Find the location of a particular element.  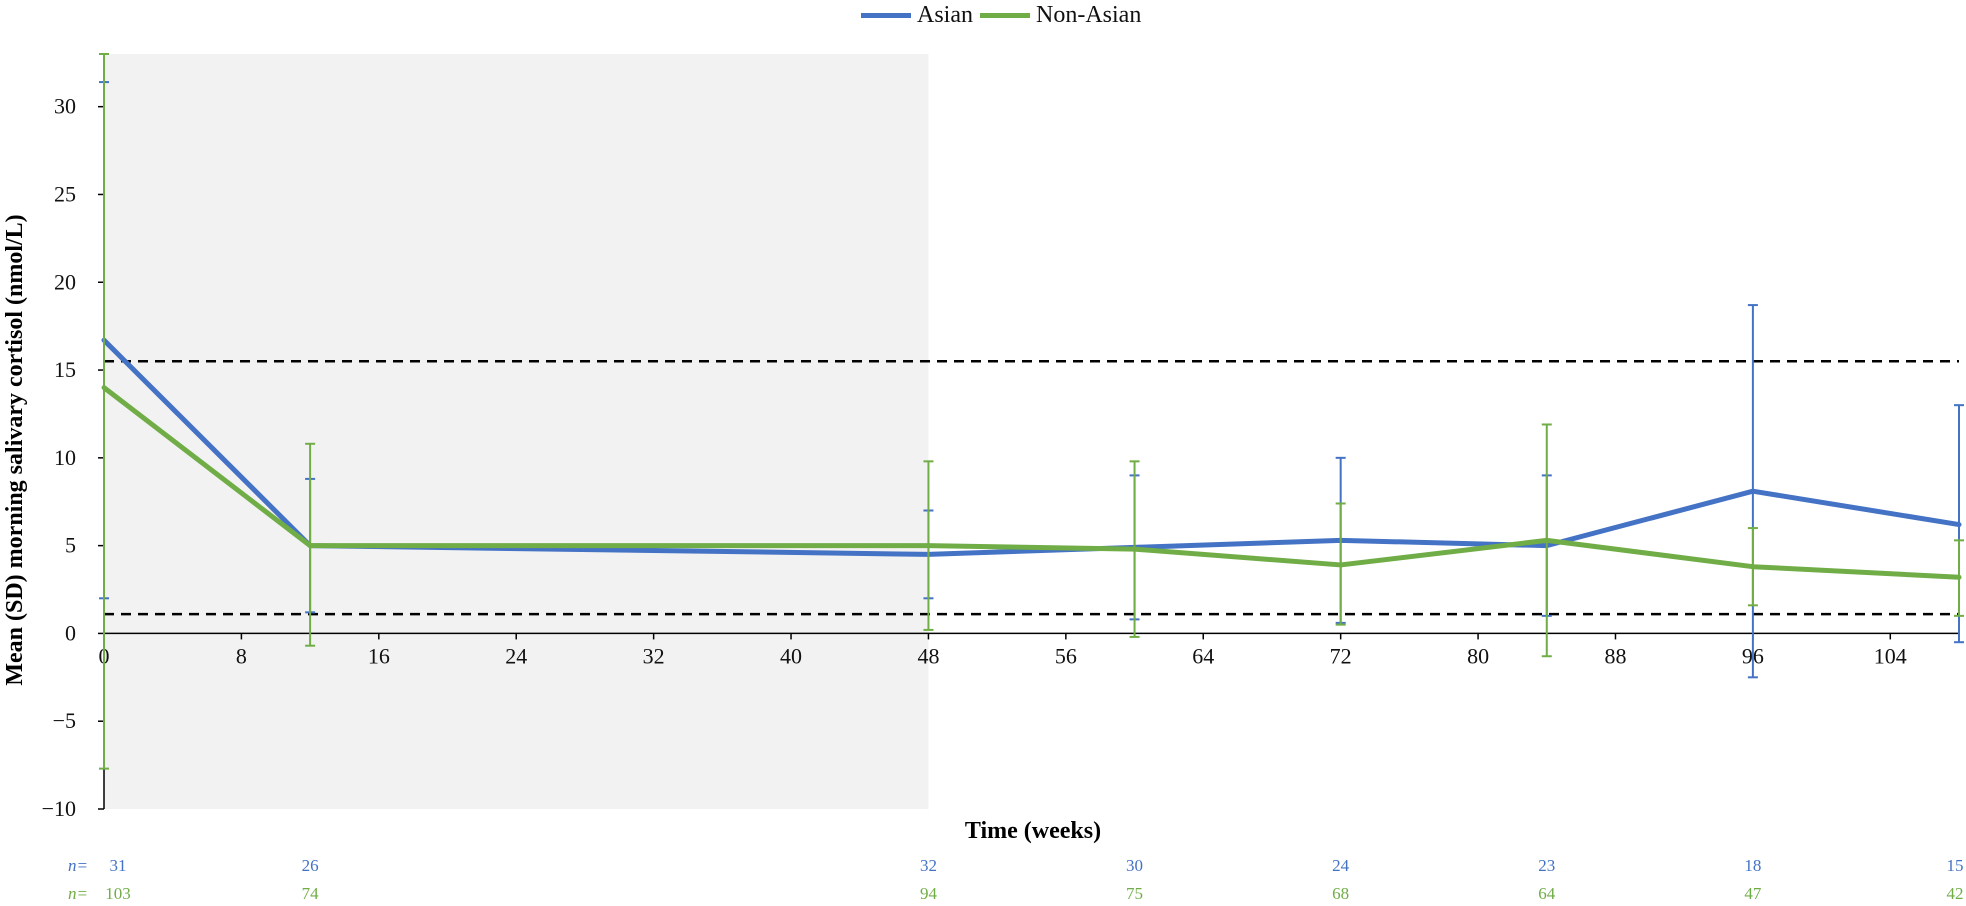

y-tick-label-1: −5 is located at coordinates (64, 720).